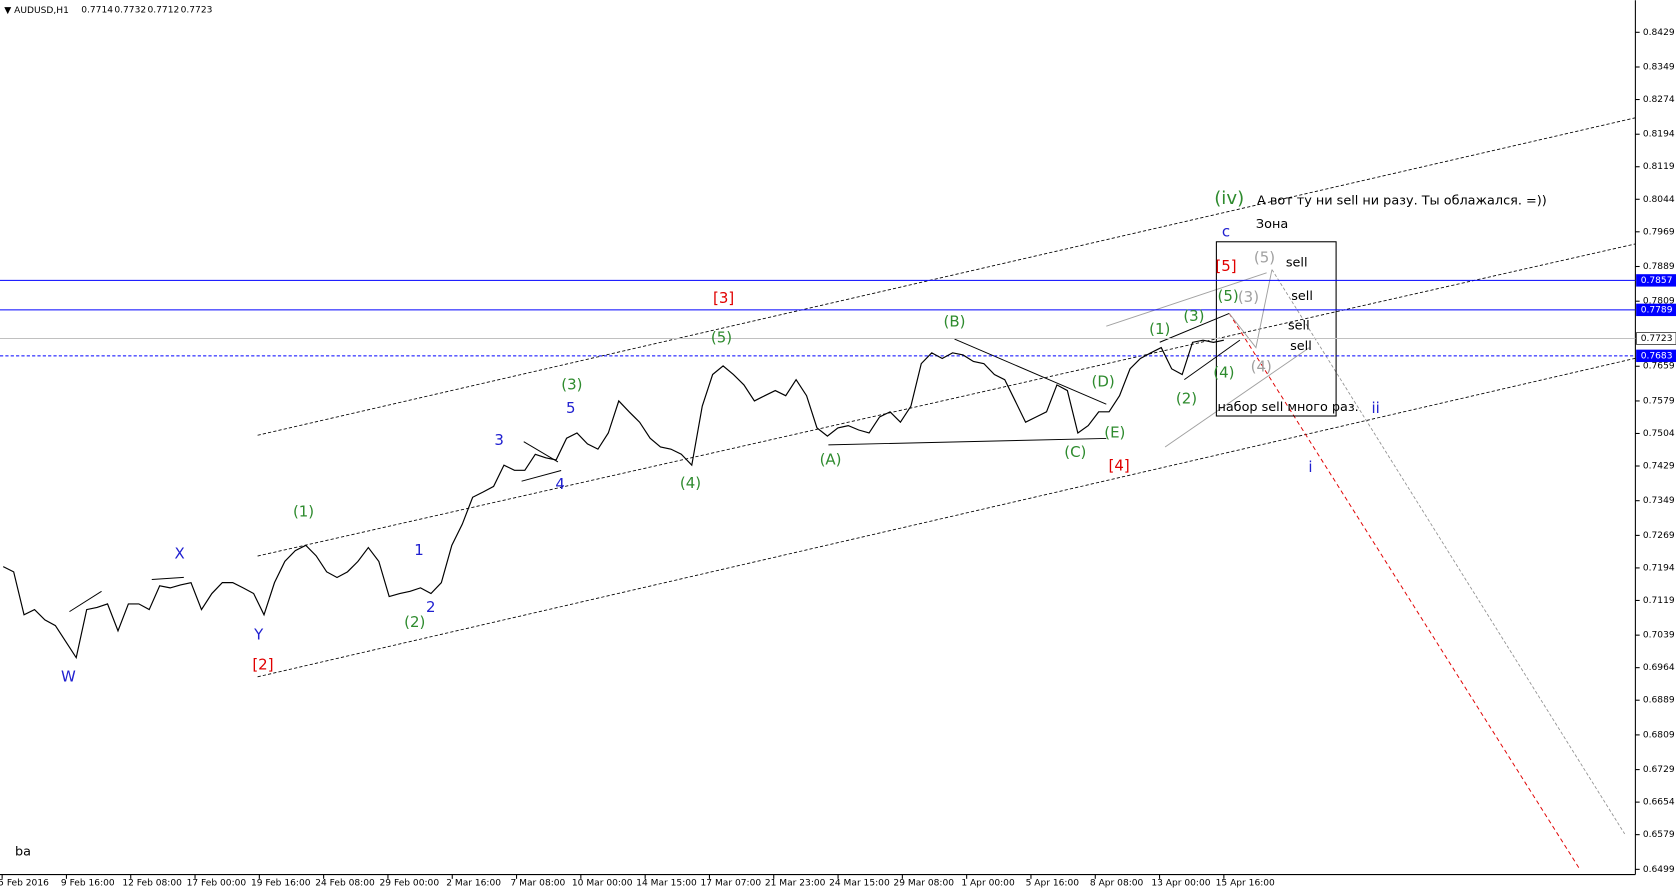 This screenshot has width=1676, height=894. I want to click on wave-label: 3, so click(499, 440).